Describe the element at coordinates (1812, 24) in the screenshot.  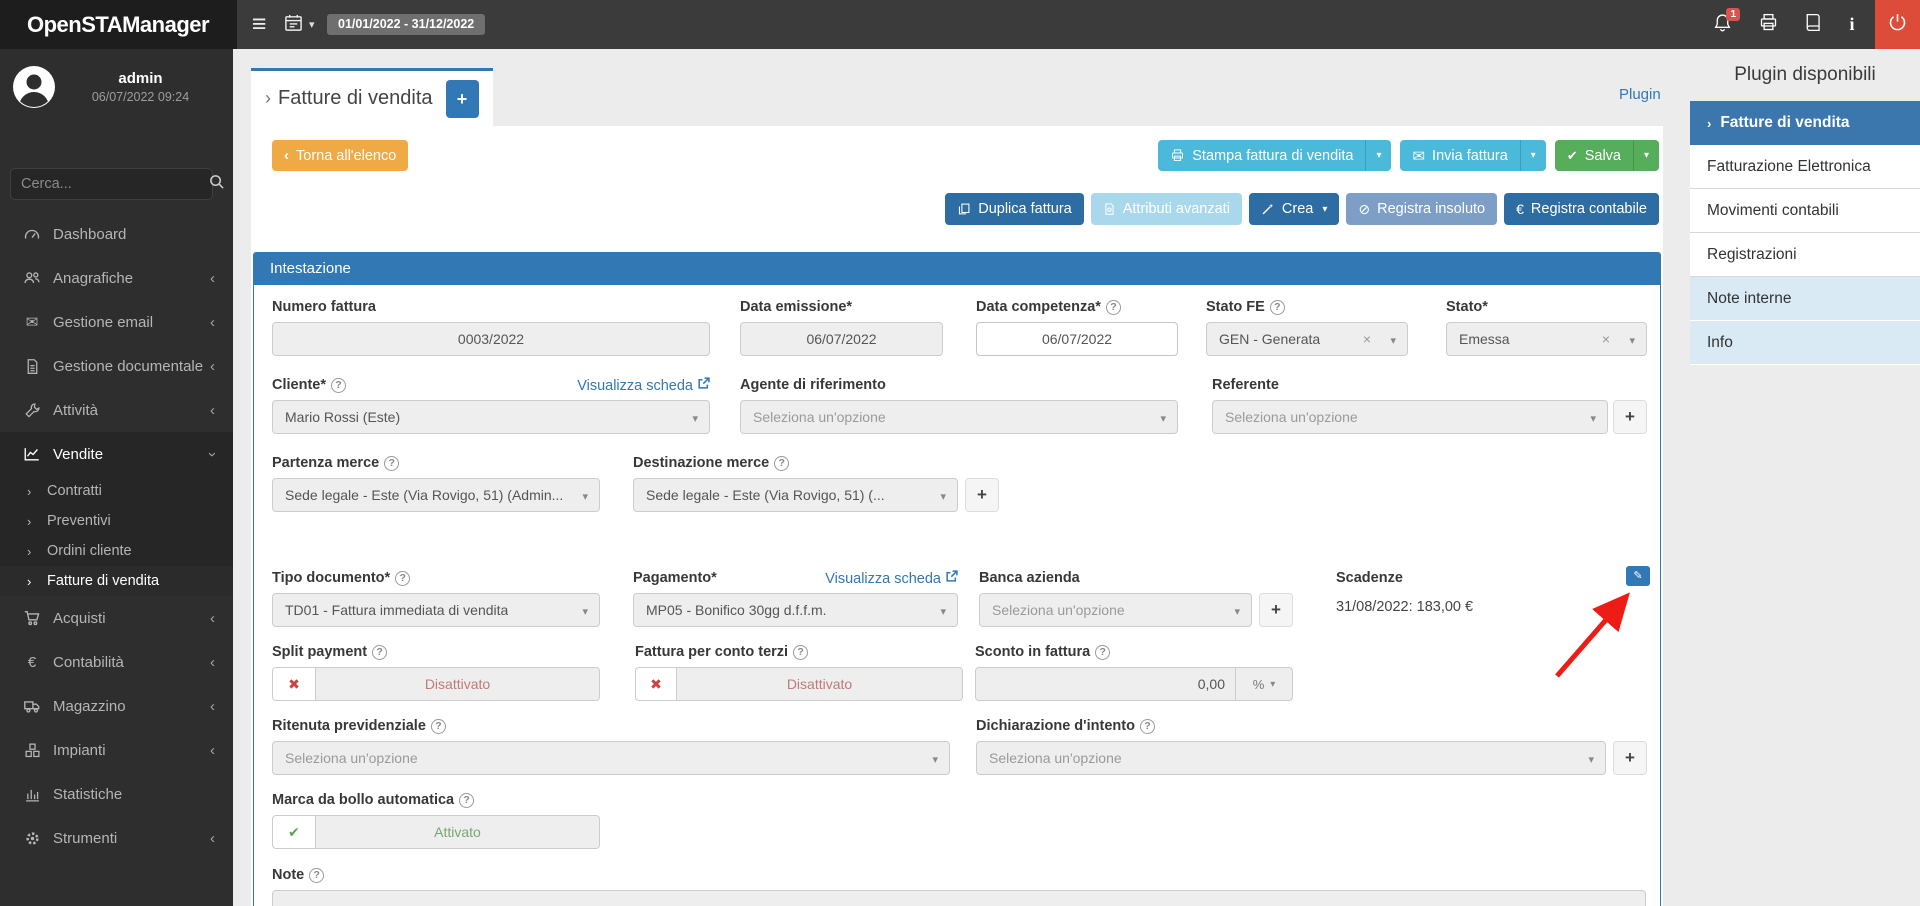
I see `docs-button` at that location.